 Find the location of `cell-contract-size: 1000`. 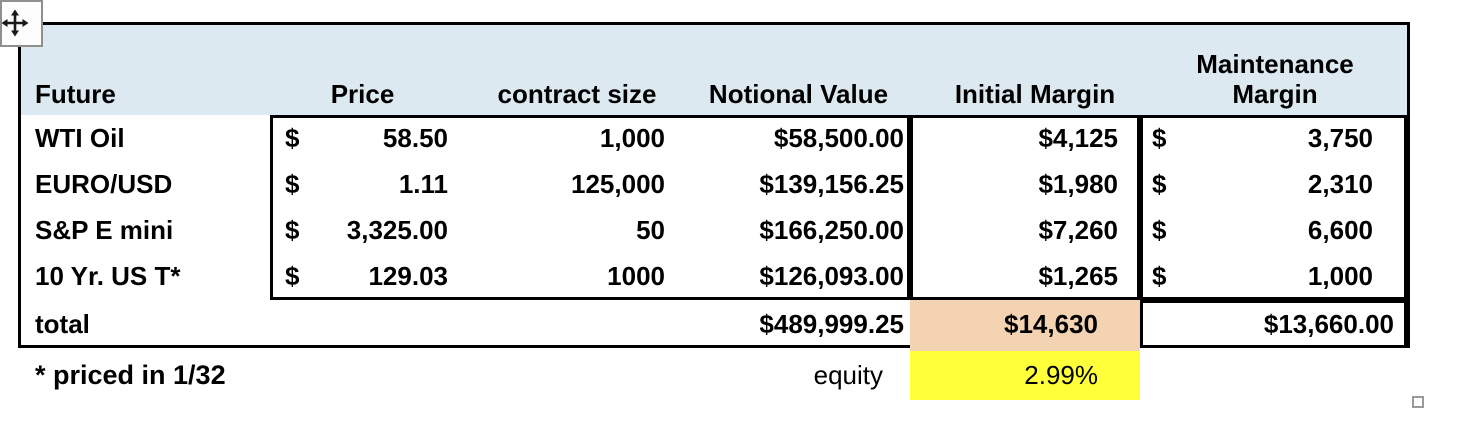

cell-contract-size: 1000 is located at coordinates (636, 276).